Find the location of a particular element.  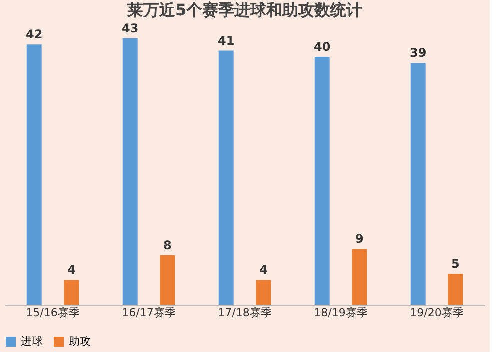

x-tick-label: 17/18赛季 is located at coordinates (245, 313).